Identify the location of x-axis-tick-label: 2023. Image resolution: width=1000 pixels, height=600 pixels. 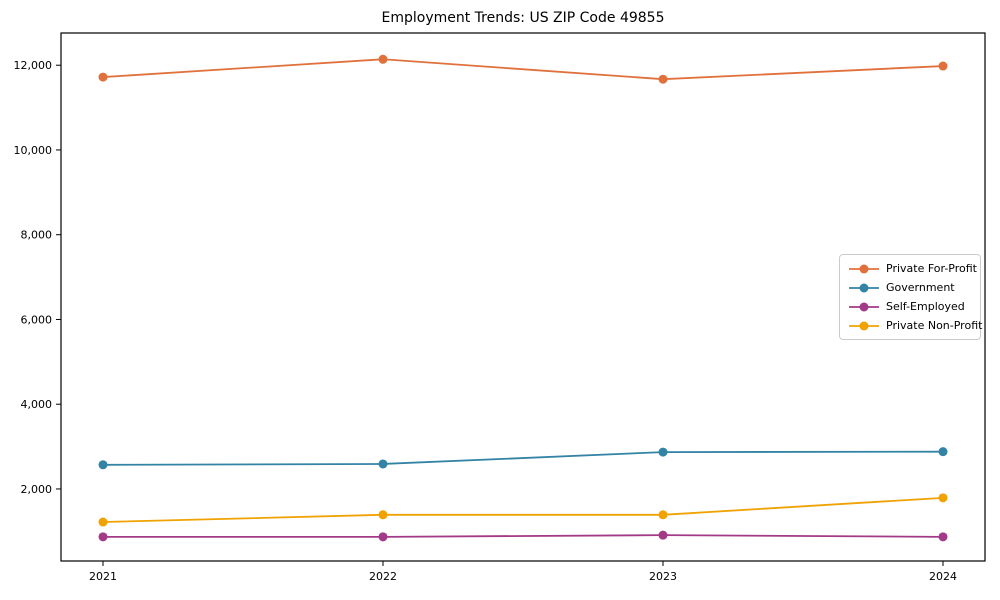
(663, 576).